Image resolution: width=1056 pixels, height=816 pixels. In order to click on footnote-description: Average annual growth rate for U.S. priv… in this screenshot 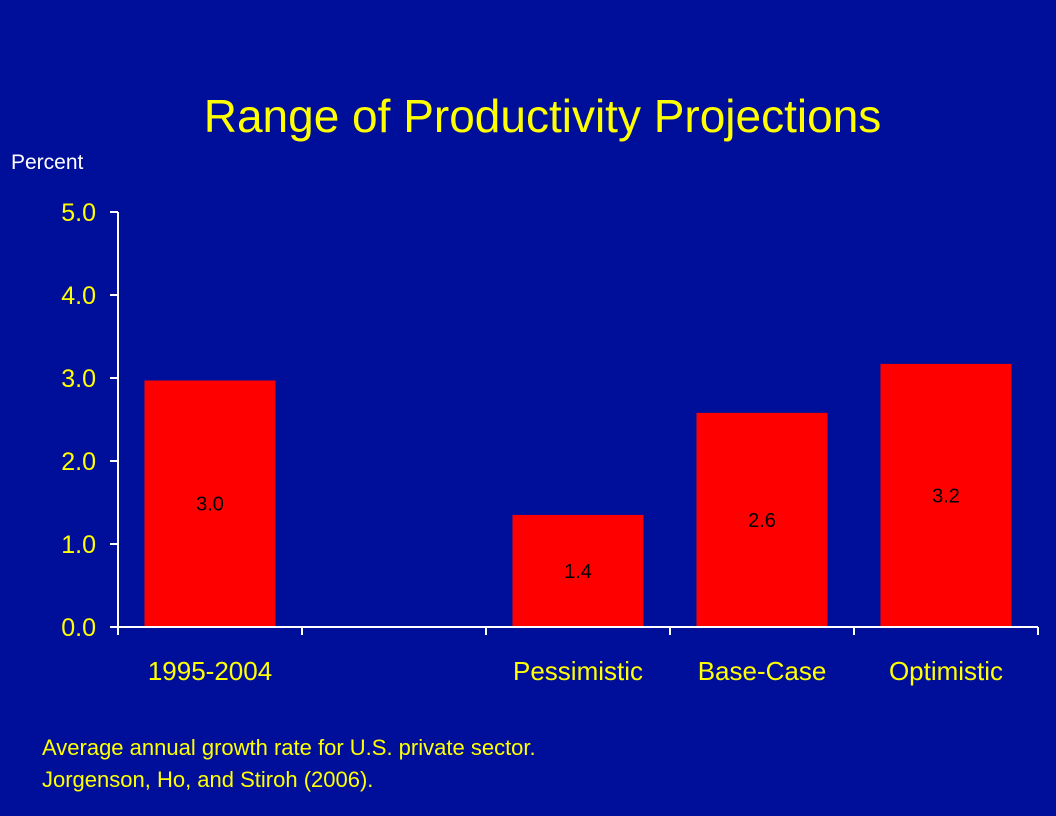, I will do `click(289, 747)`.